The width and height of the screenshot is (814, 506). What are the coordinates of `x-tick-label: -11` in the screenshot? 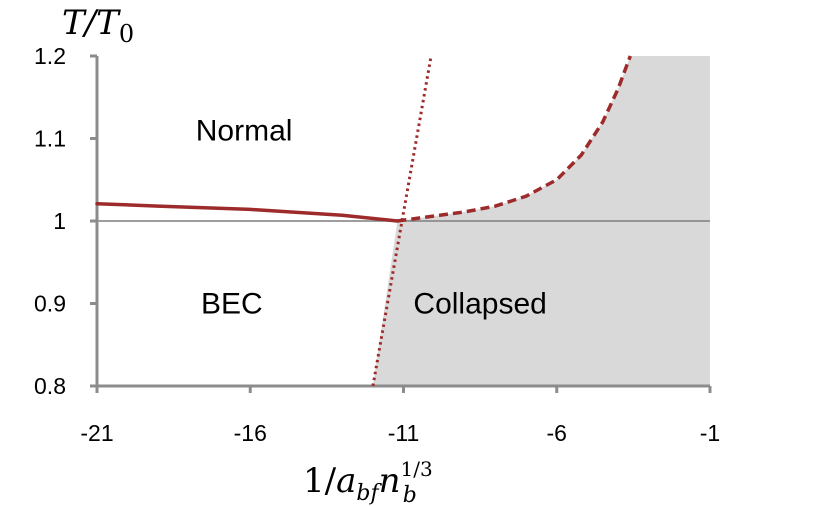 It's located at (404, 433).